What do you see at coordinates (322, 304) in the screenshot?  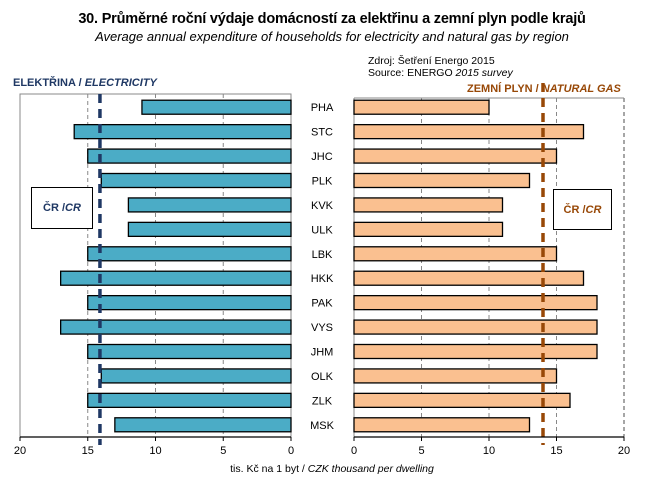 I see `region-label: PAK` at bounding box center [322, 304].